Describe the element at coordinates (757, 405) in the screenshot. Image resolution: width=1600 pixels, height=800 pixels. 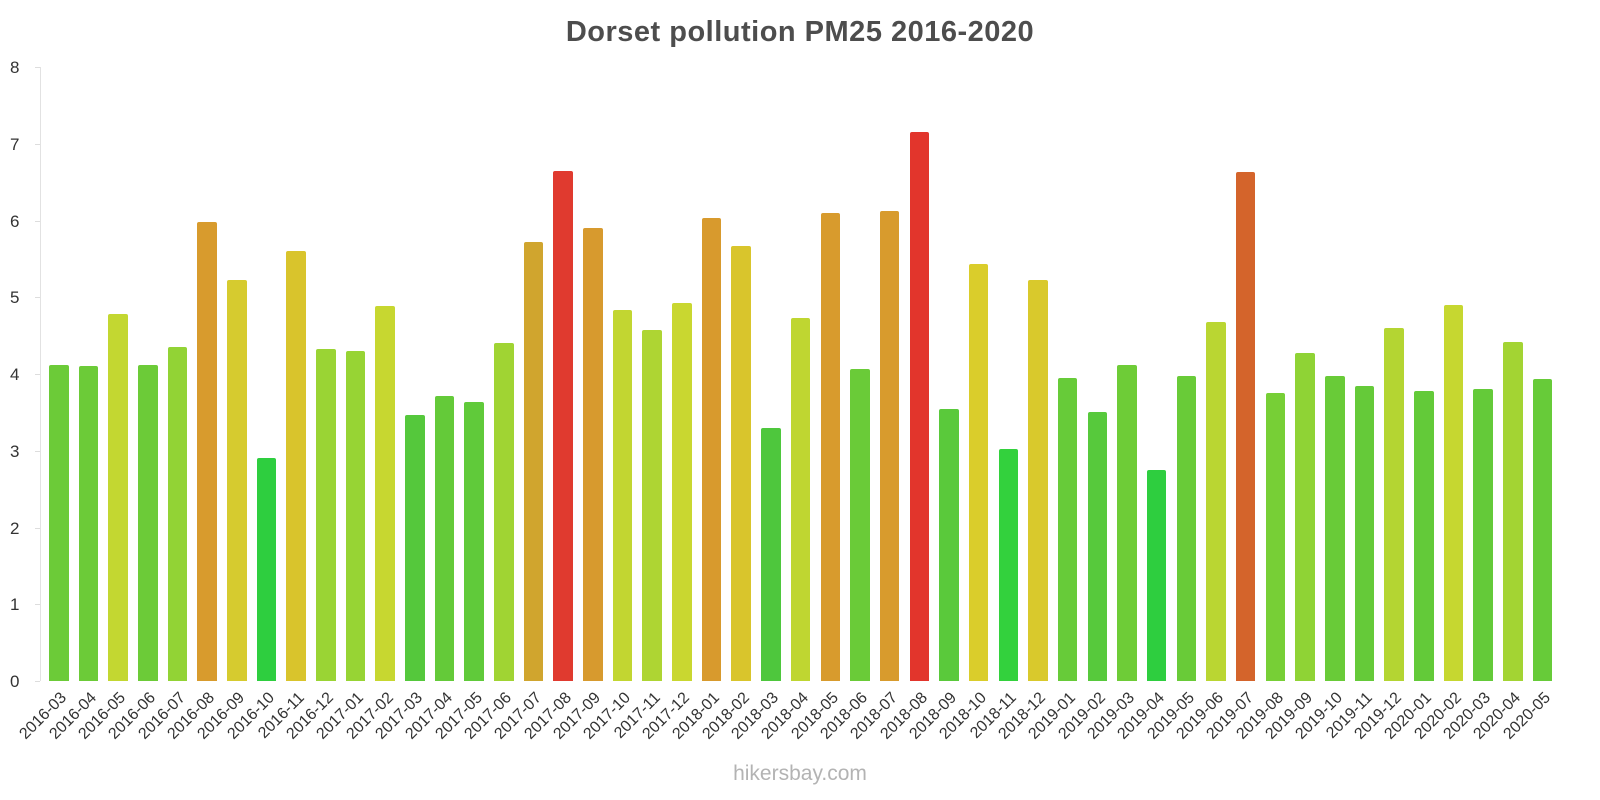
I see `bar-cell: 2018-03` at that location.